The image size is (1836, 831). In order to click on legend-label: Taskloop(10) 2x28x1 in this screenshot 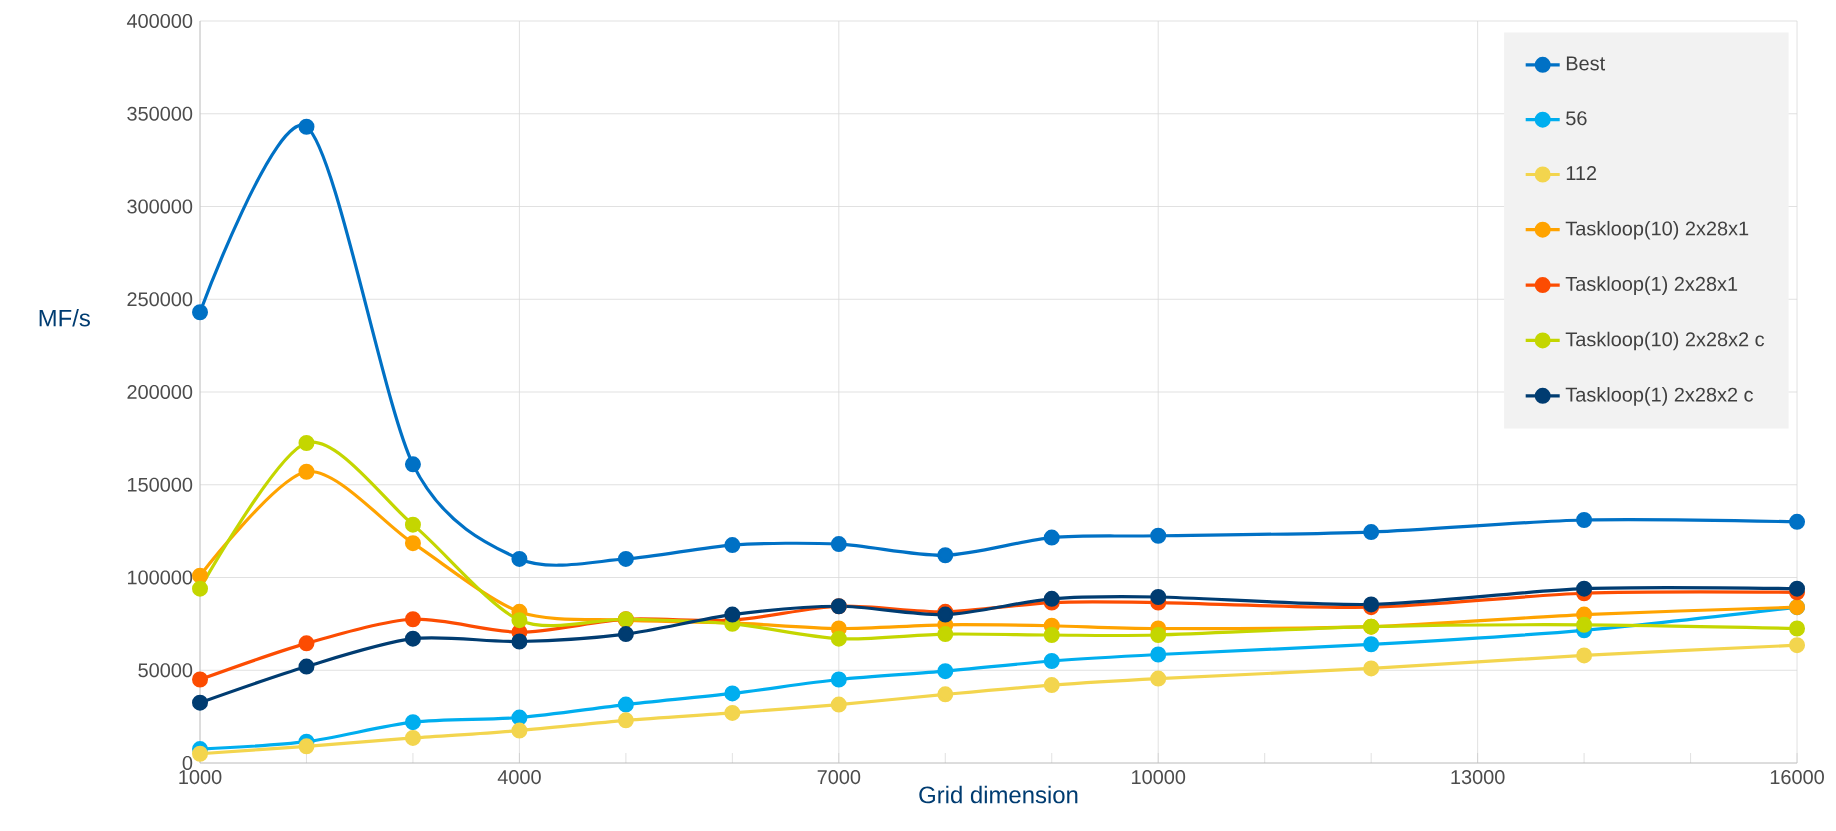, I will do `click(1657, 230)`.